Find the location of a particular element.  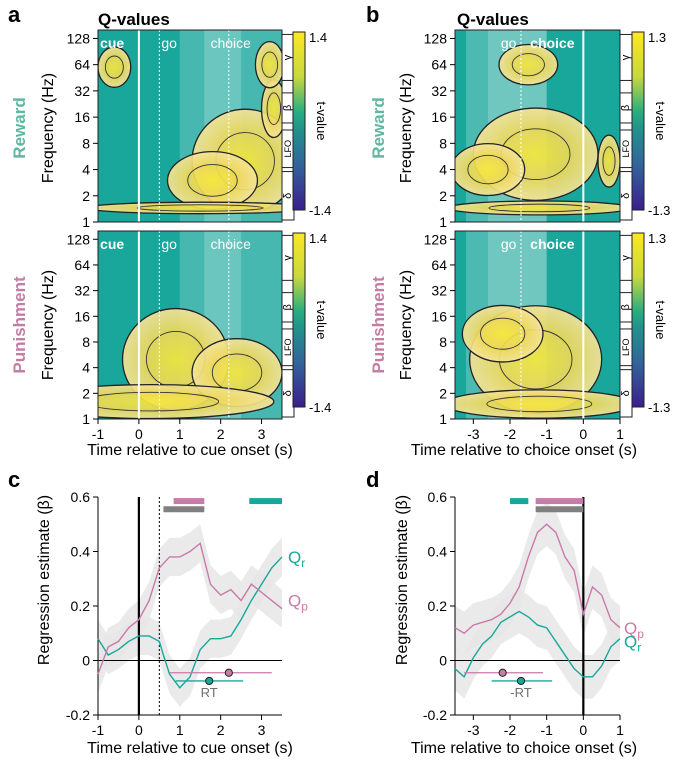

row-label-a-punishment: Punishment is located at coordinates (19, 325).